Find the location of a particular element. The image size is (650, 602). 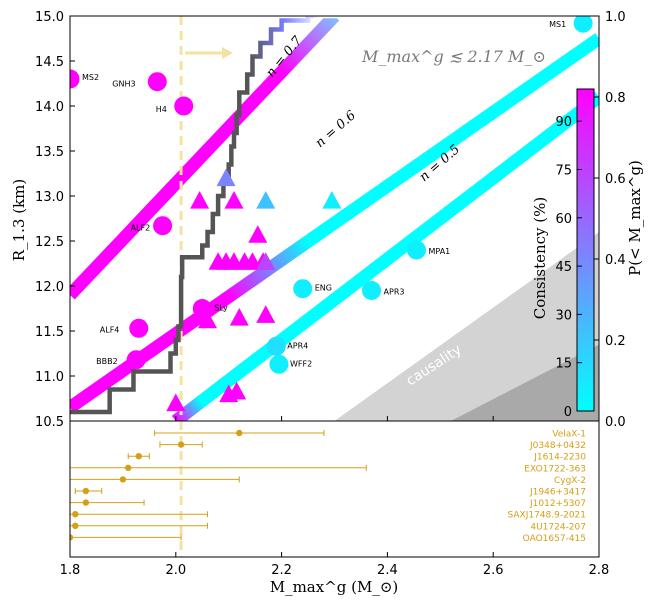

y-axis-label: R_1.3 (km) is located at coordinates (19, 220).